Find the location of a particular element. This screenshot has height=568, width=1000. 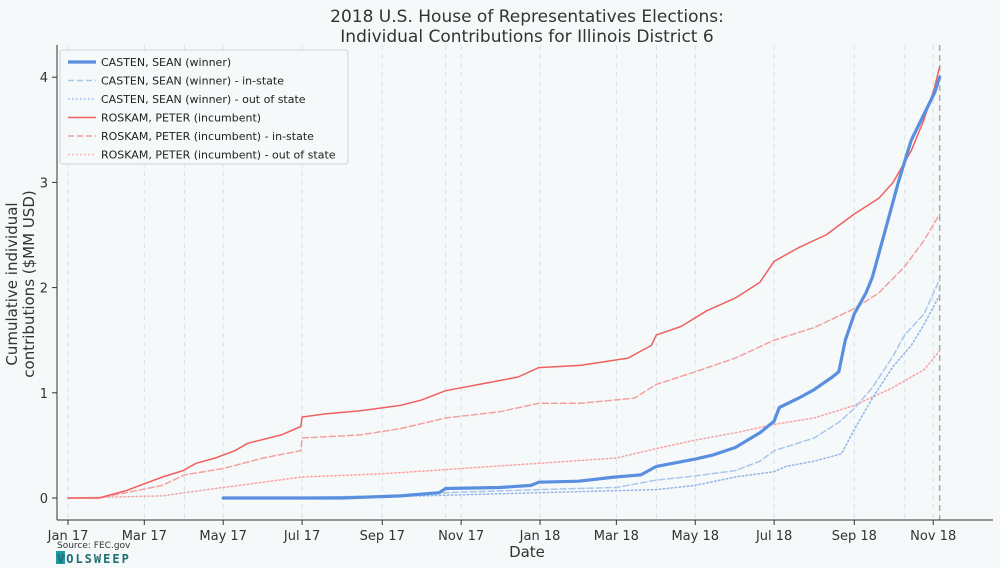

x-tick-label: Jan 17 is located at coordinates (68, 536).